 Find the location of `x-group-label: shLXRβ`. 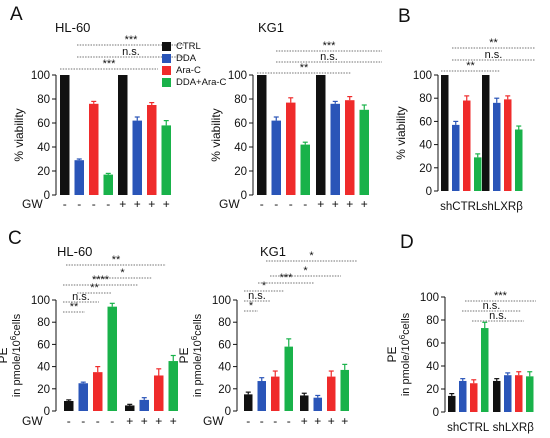

x-group-label: shLXRβ is located at coordinates (503, 207).